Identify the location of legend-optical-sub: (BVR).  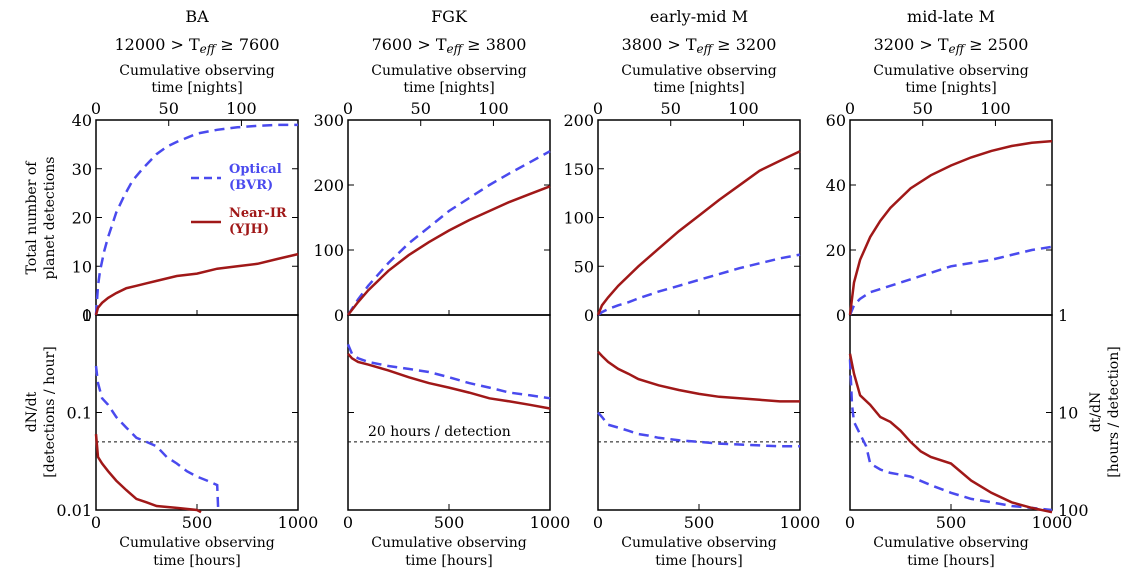
(251, 185).